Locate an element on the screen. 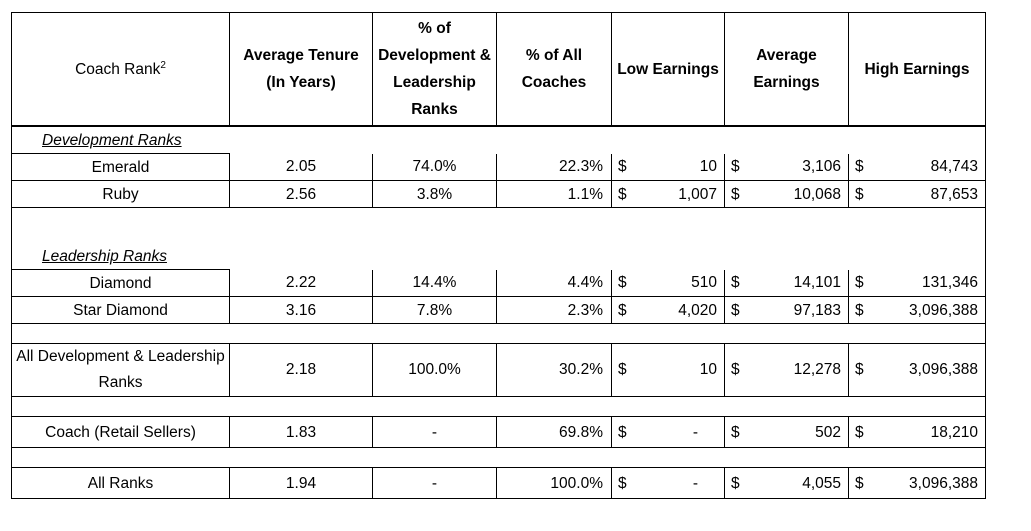 This screenshot has width=1031, height=531. rank-name: Ruby is located at coordinates (120, 194).